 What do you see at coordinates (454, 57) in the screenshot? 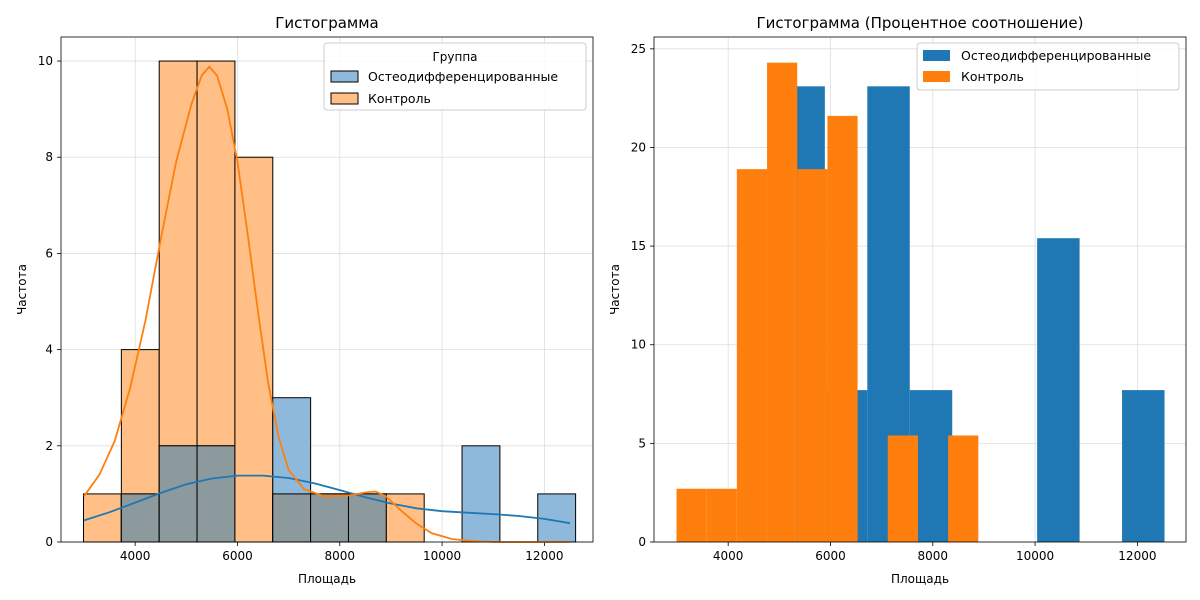
I see `legend-title: Группа` at bounding box center [454, 57].